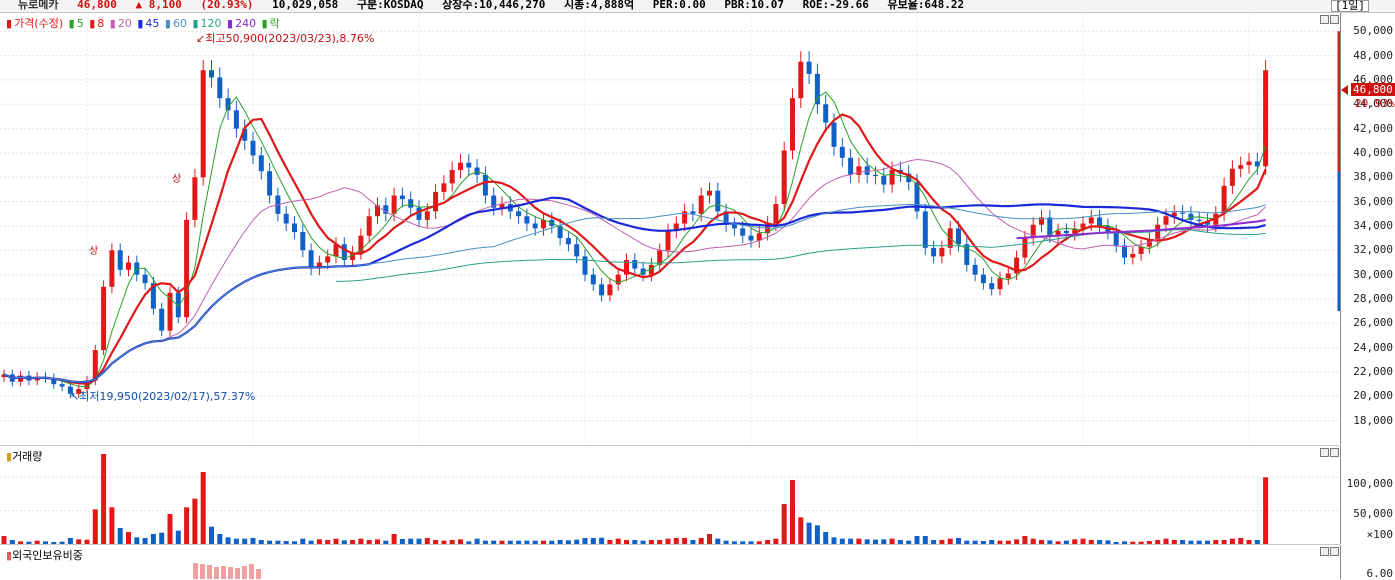 The height and width of the screenshot is (580, 1395). What do you see at coordinates (1324, 19) in the screenshot?
I see `panel-minimize-button` at bounding box center [1324, 19].